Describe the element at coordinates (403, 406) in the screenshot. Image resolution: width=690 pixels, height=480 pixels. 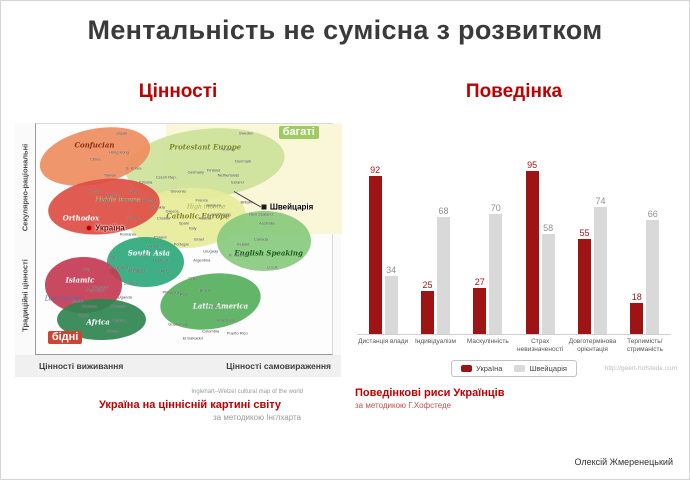
I see `behavior-caption-sub: за методикою Г.Хофстеде` at that location.